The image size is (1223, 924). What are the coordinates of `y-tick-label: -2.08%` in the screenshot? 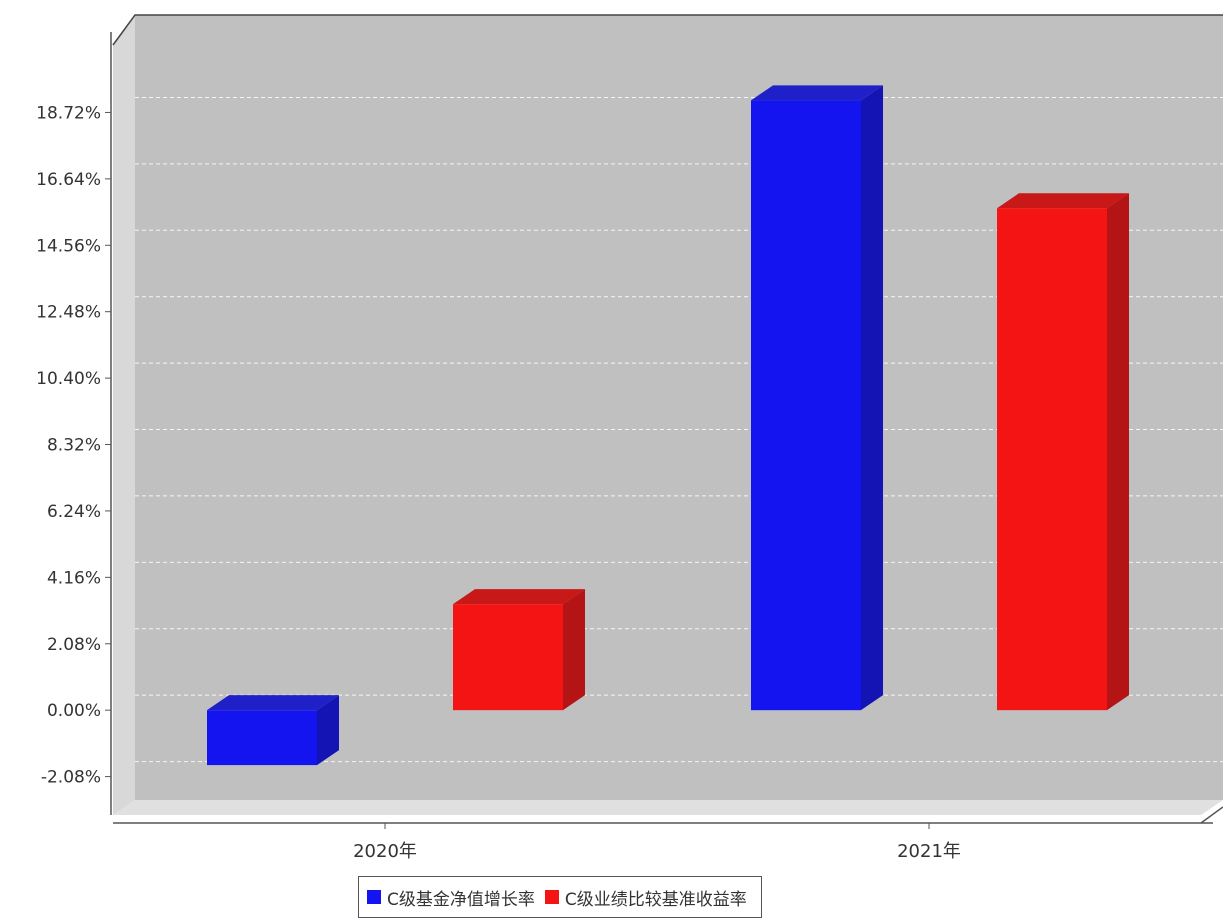 It's located at (71, 778).